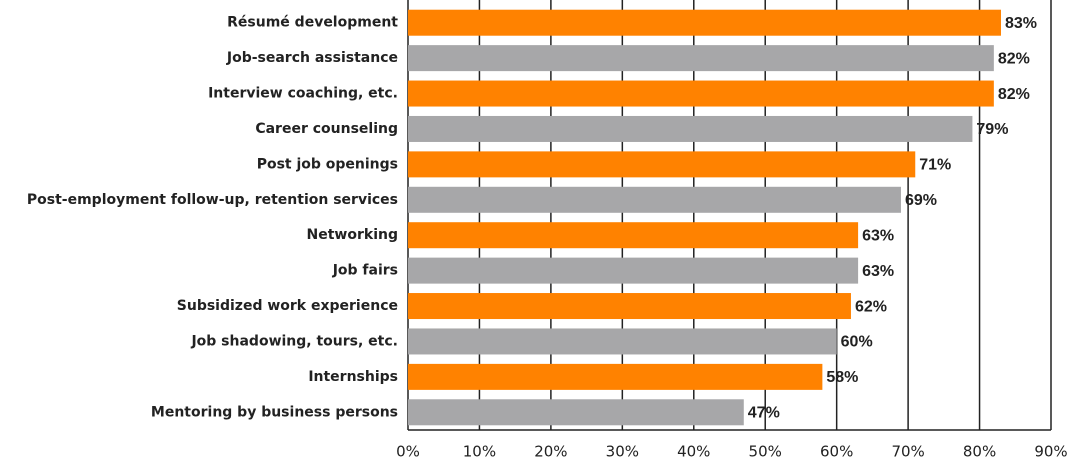 This screenshot has width=1075, height=466. I want to click on x-tick-label: 0%, so click(408, 452).